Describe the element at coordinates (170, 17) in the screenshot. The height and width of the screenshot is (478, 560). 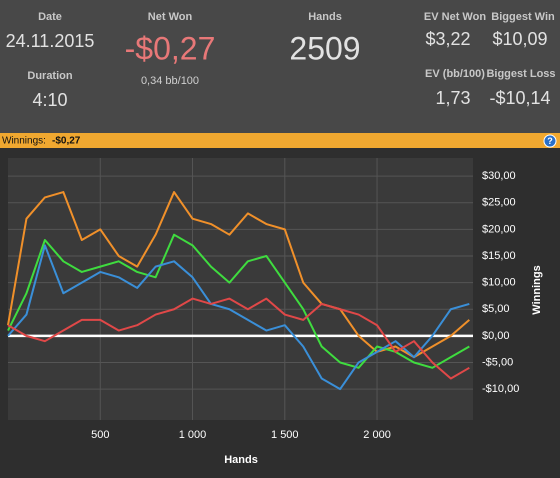
I see `stat-label: Net Won` at that location.